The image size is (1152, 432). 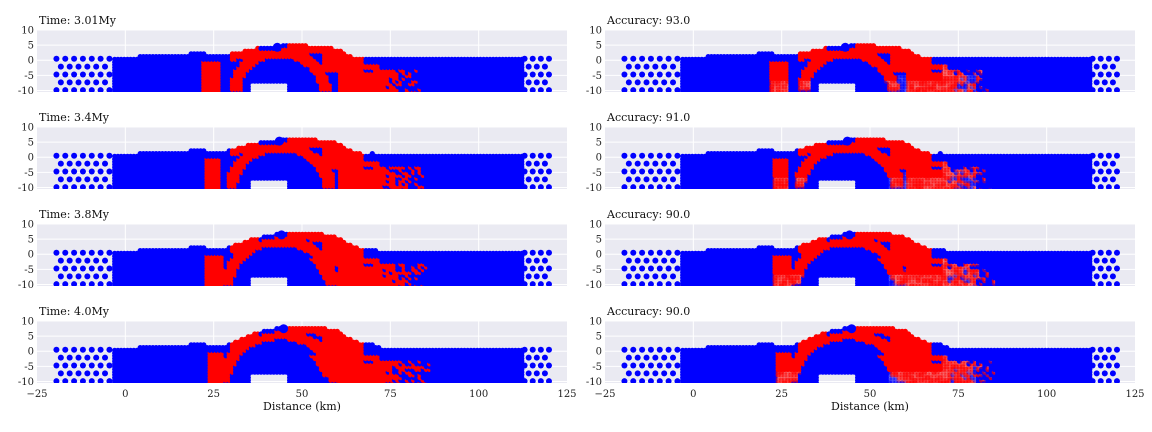 What do you see at coordinates (599, 46) in the screenshot?
I see `y-tick-label: 5` at bounding box center [599, 46].